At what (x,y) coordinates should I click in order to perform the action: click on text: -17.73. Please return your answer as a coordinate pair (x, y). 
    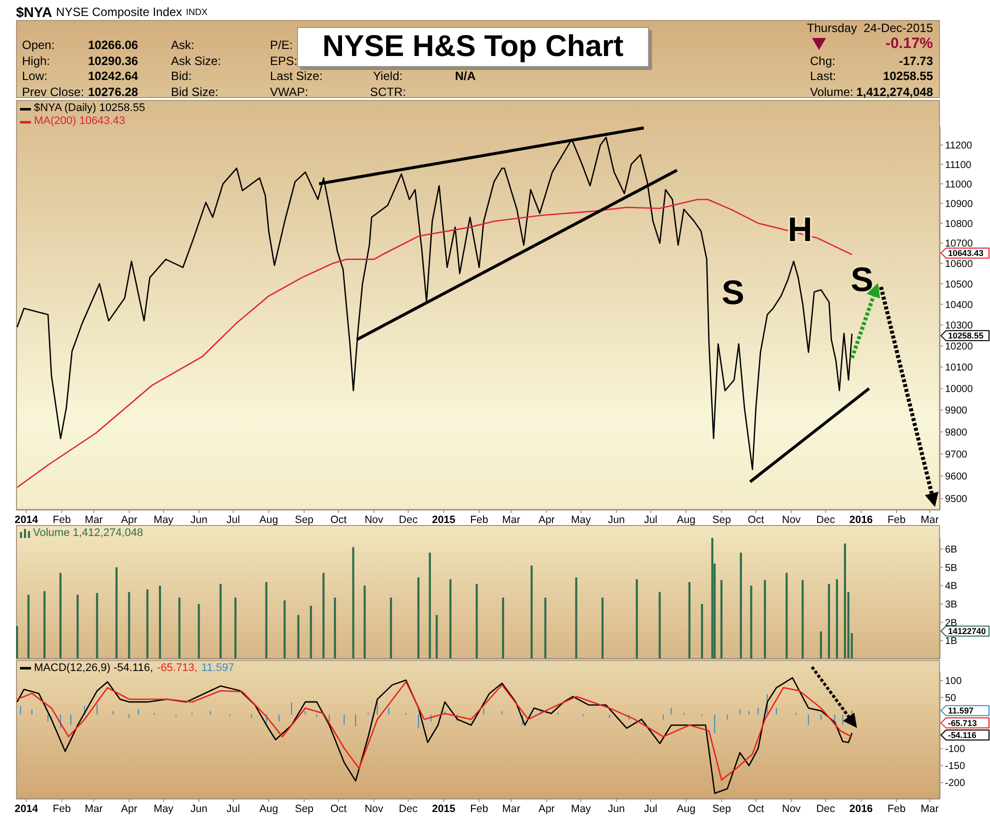
    Looking at the image, I should click on (915, 61).